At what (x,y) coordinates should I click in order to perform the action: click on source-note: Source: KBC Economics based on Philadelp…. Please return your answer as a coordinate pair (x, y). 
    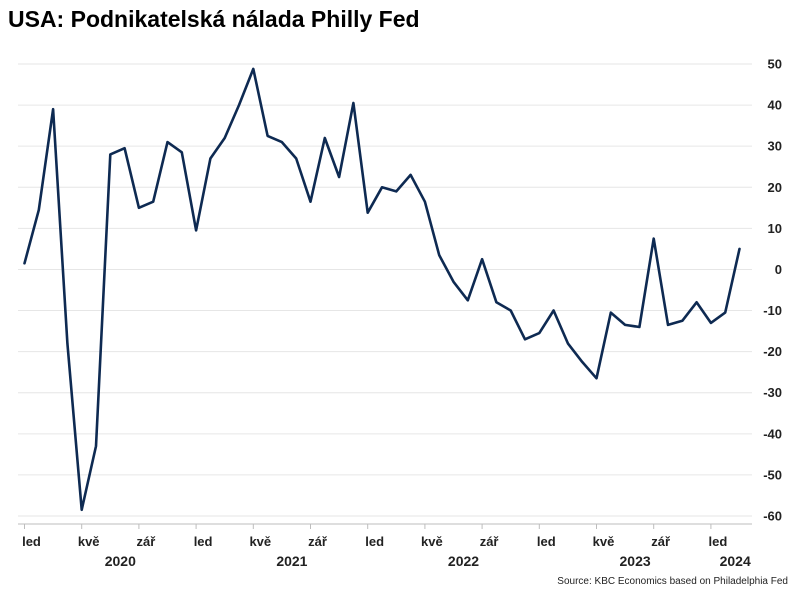
    Looking at the image, I should click on (672, 581).